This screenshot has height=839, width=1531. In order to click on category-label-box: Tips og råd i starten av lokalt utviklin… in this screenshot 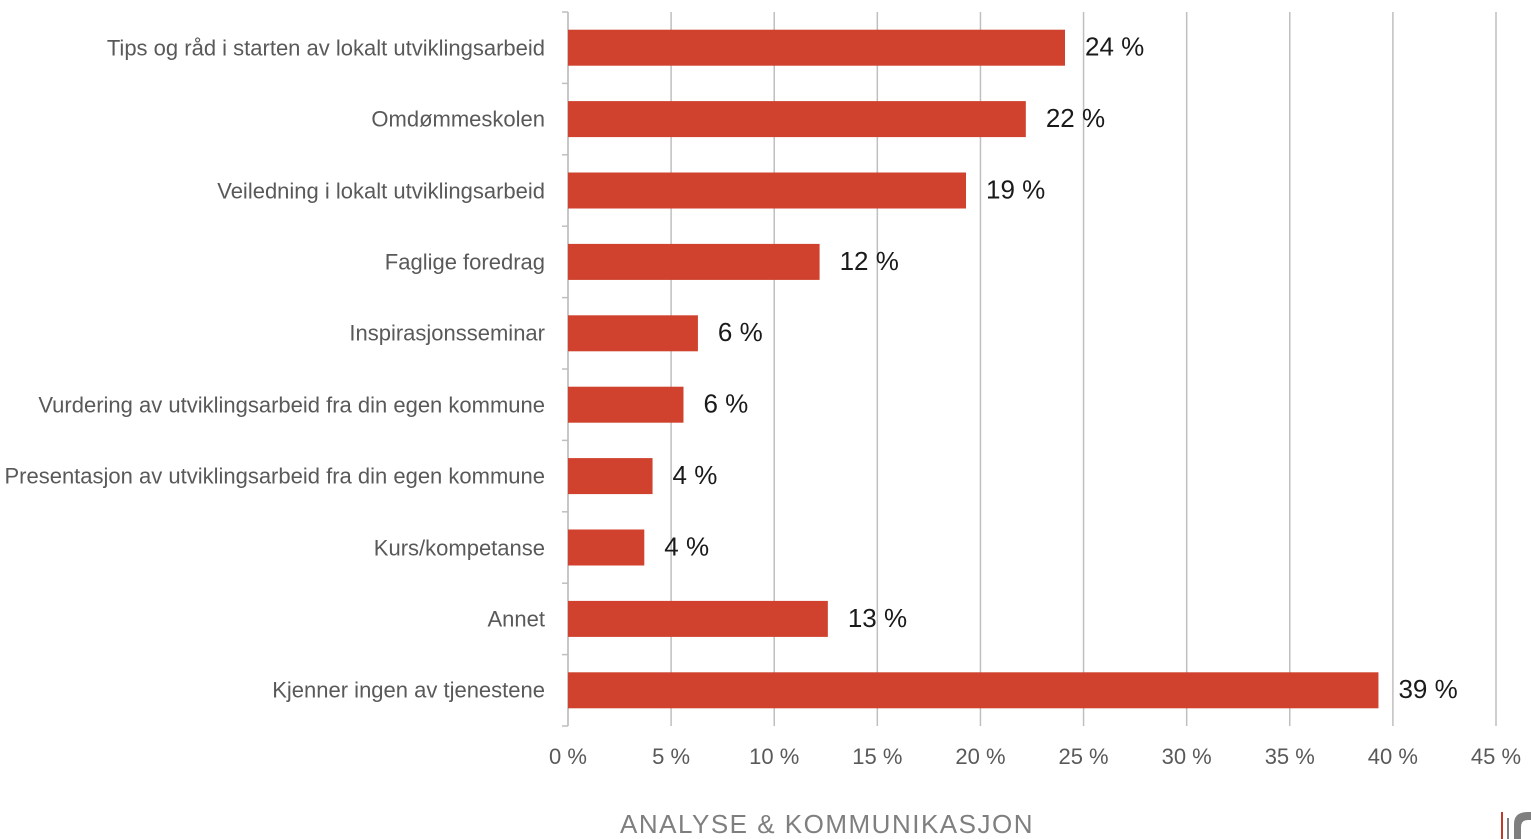, I will do `click(272, 47)`.